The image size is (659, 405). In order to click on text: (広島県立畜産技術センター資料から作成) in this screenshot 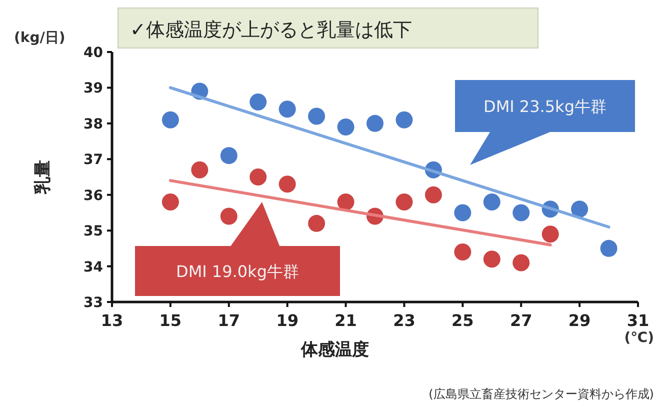, I will do `click(541, 394)`.